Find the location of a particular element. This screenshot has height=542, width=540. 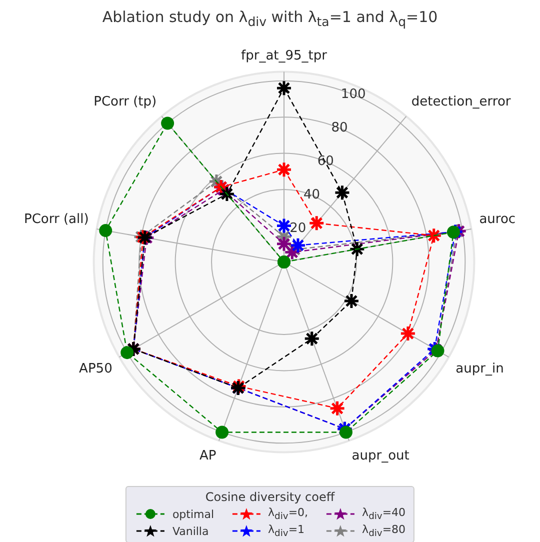

legend-label: λ$_{div}$=40 is located at coordinates (384, 514).